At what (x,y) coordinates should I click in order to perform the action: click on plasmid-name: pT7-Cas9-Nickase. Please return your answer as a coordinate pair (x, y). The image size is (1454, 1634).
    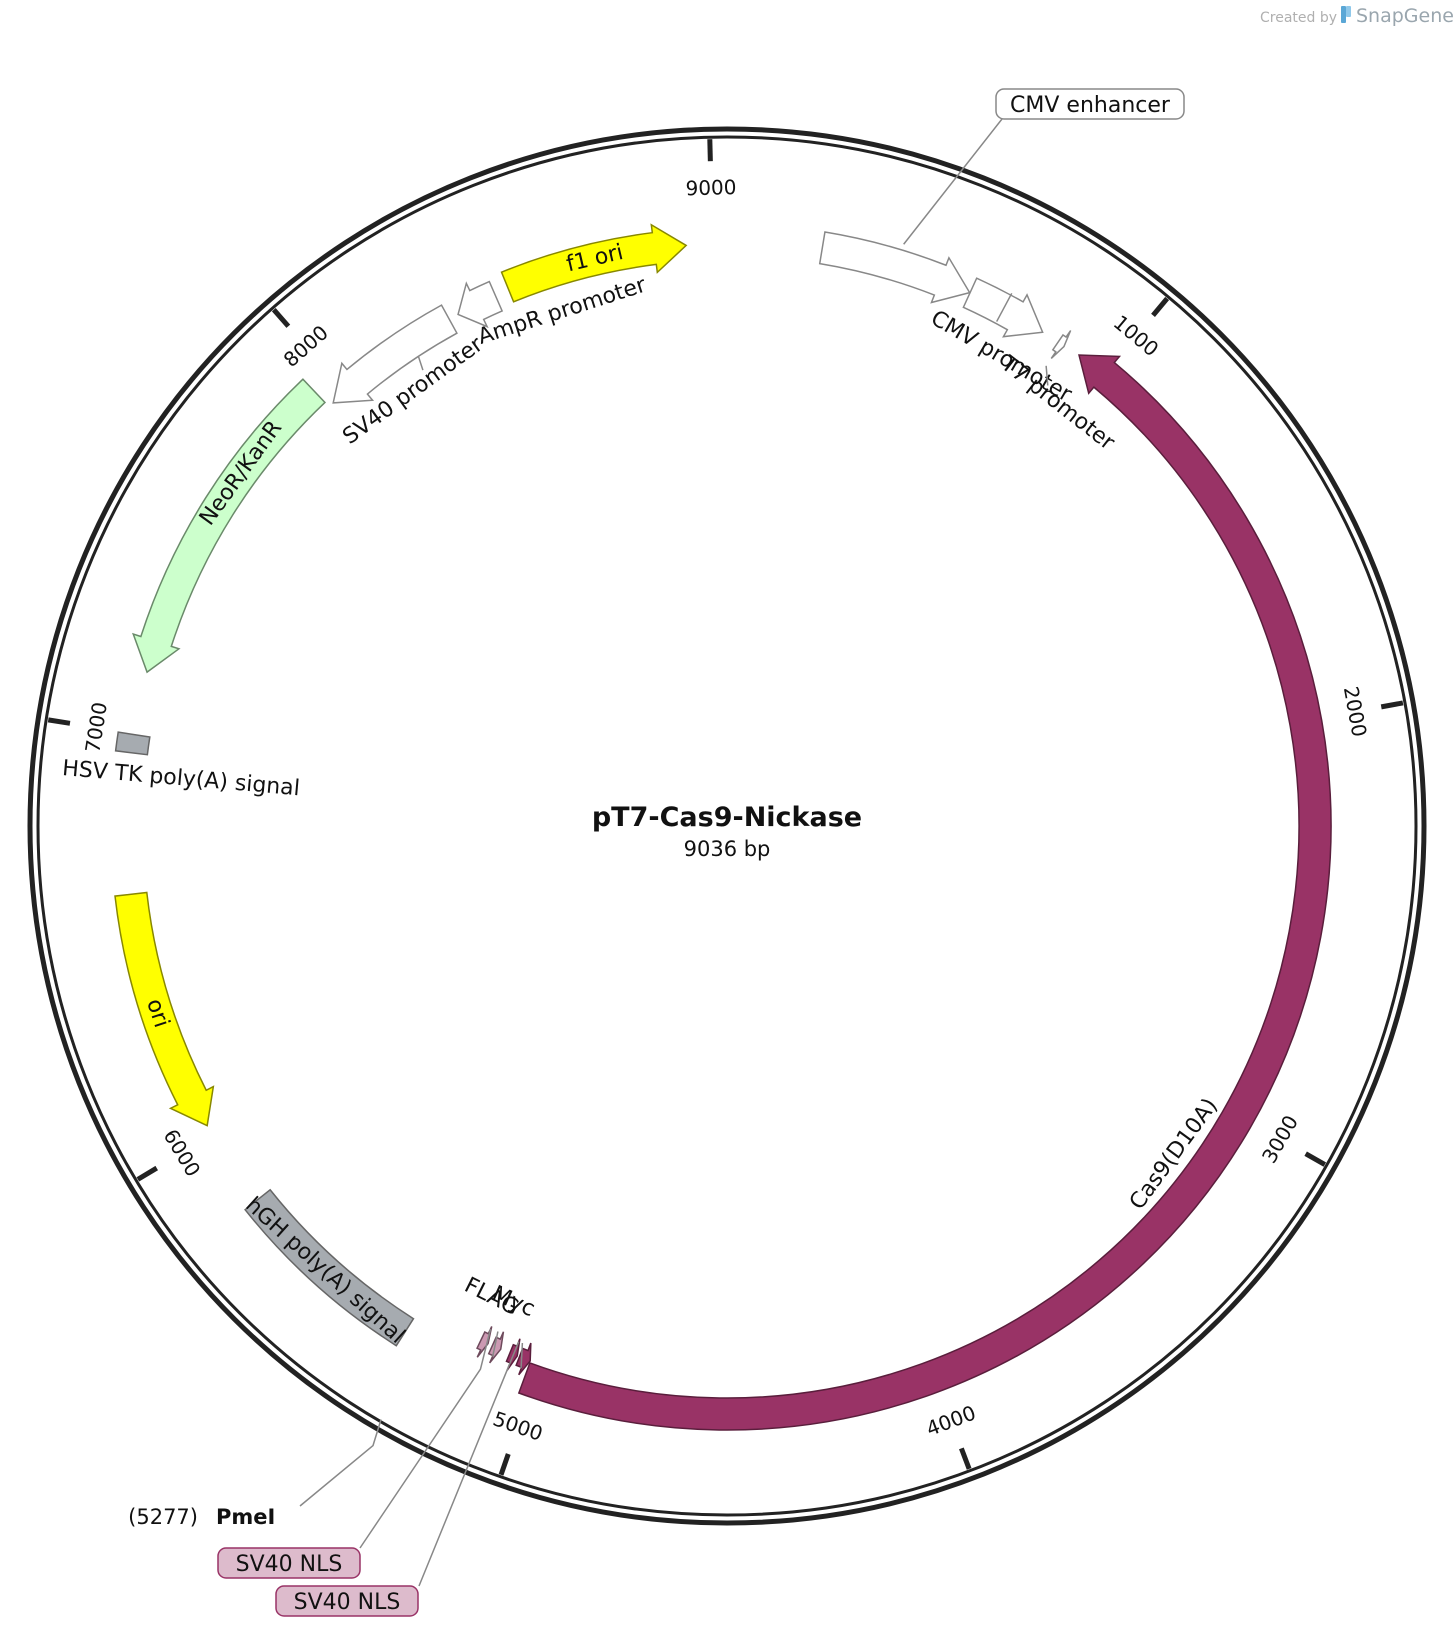
    Looking at the image, I should click on (727, 817).